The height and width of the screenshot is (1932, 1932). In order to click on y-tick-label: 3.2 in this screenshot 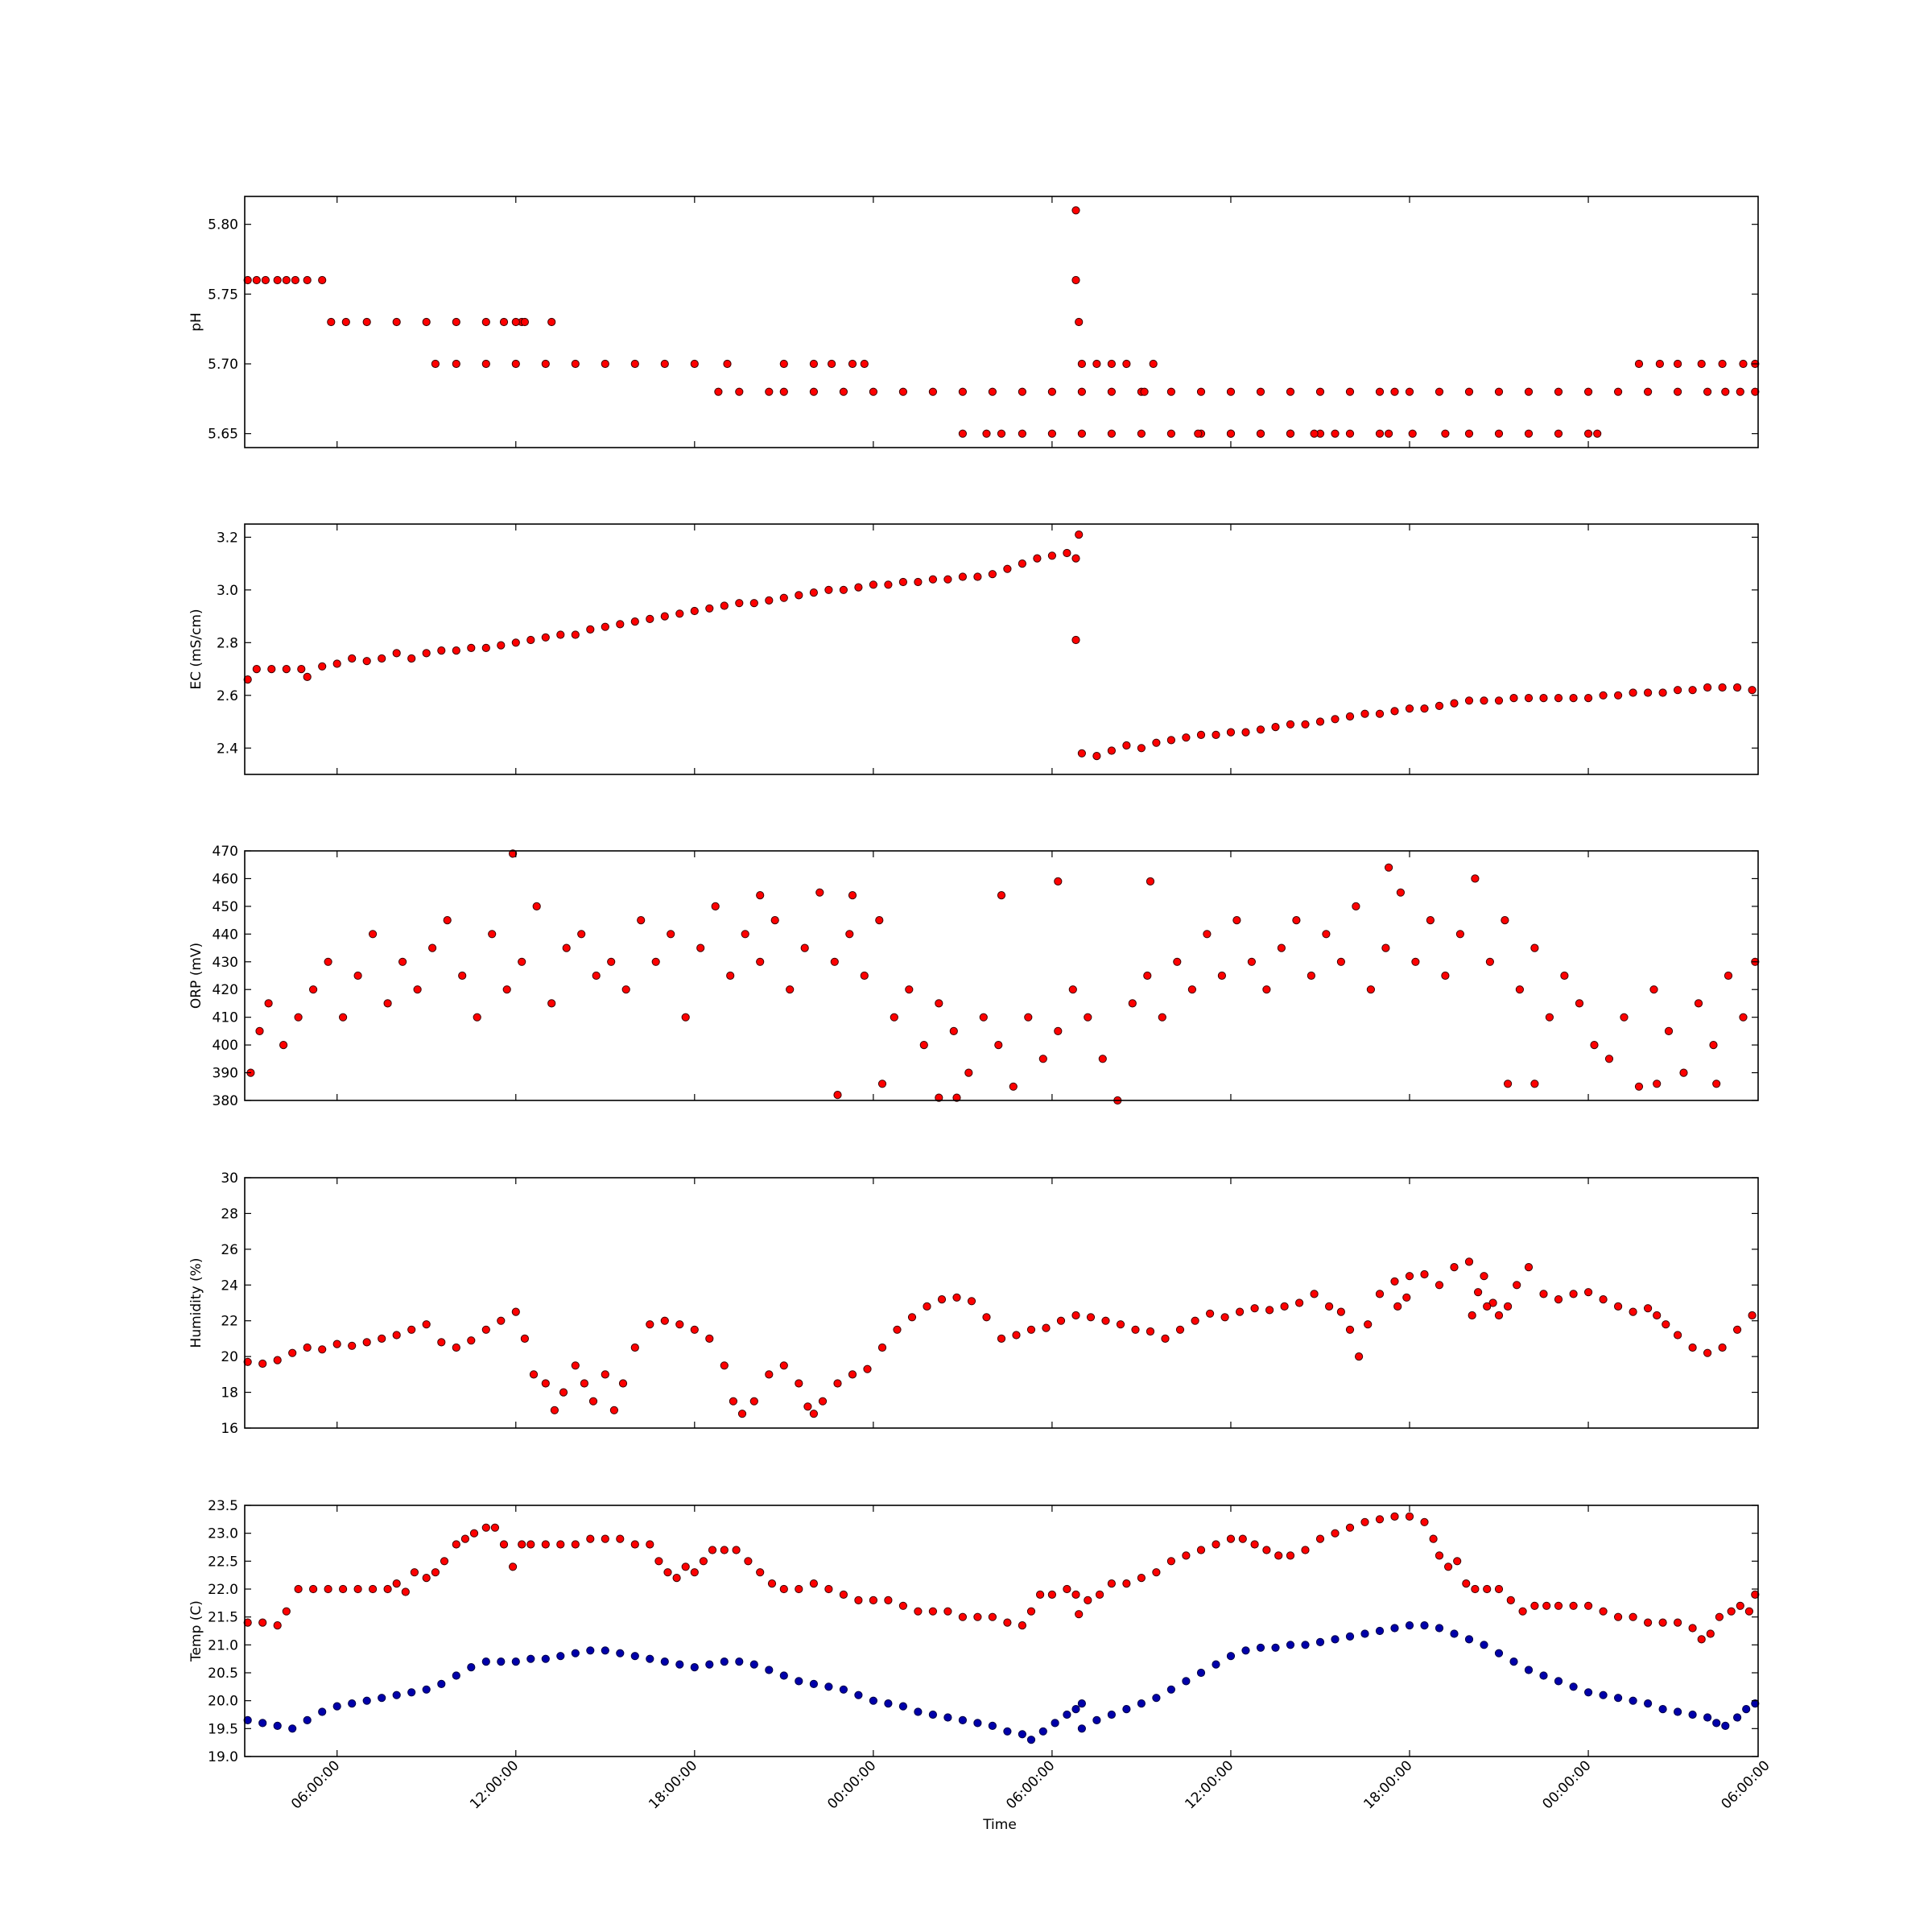, I will do `click(227, 538)`.